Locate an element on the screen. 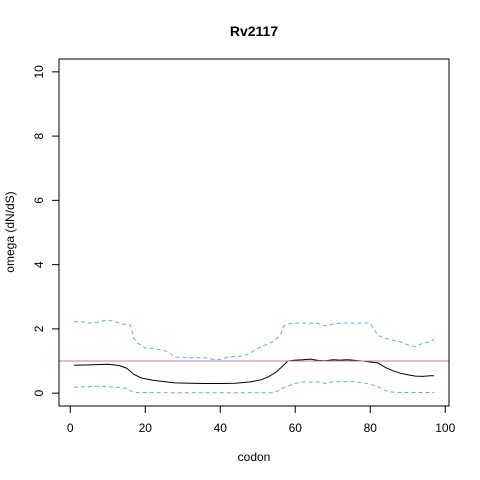 This screenshot has width=480, height=480. x-tick-label: 80 is located at coordinates (371, 428).